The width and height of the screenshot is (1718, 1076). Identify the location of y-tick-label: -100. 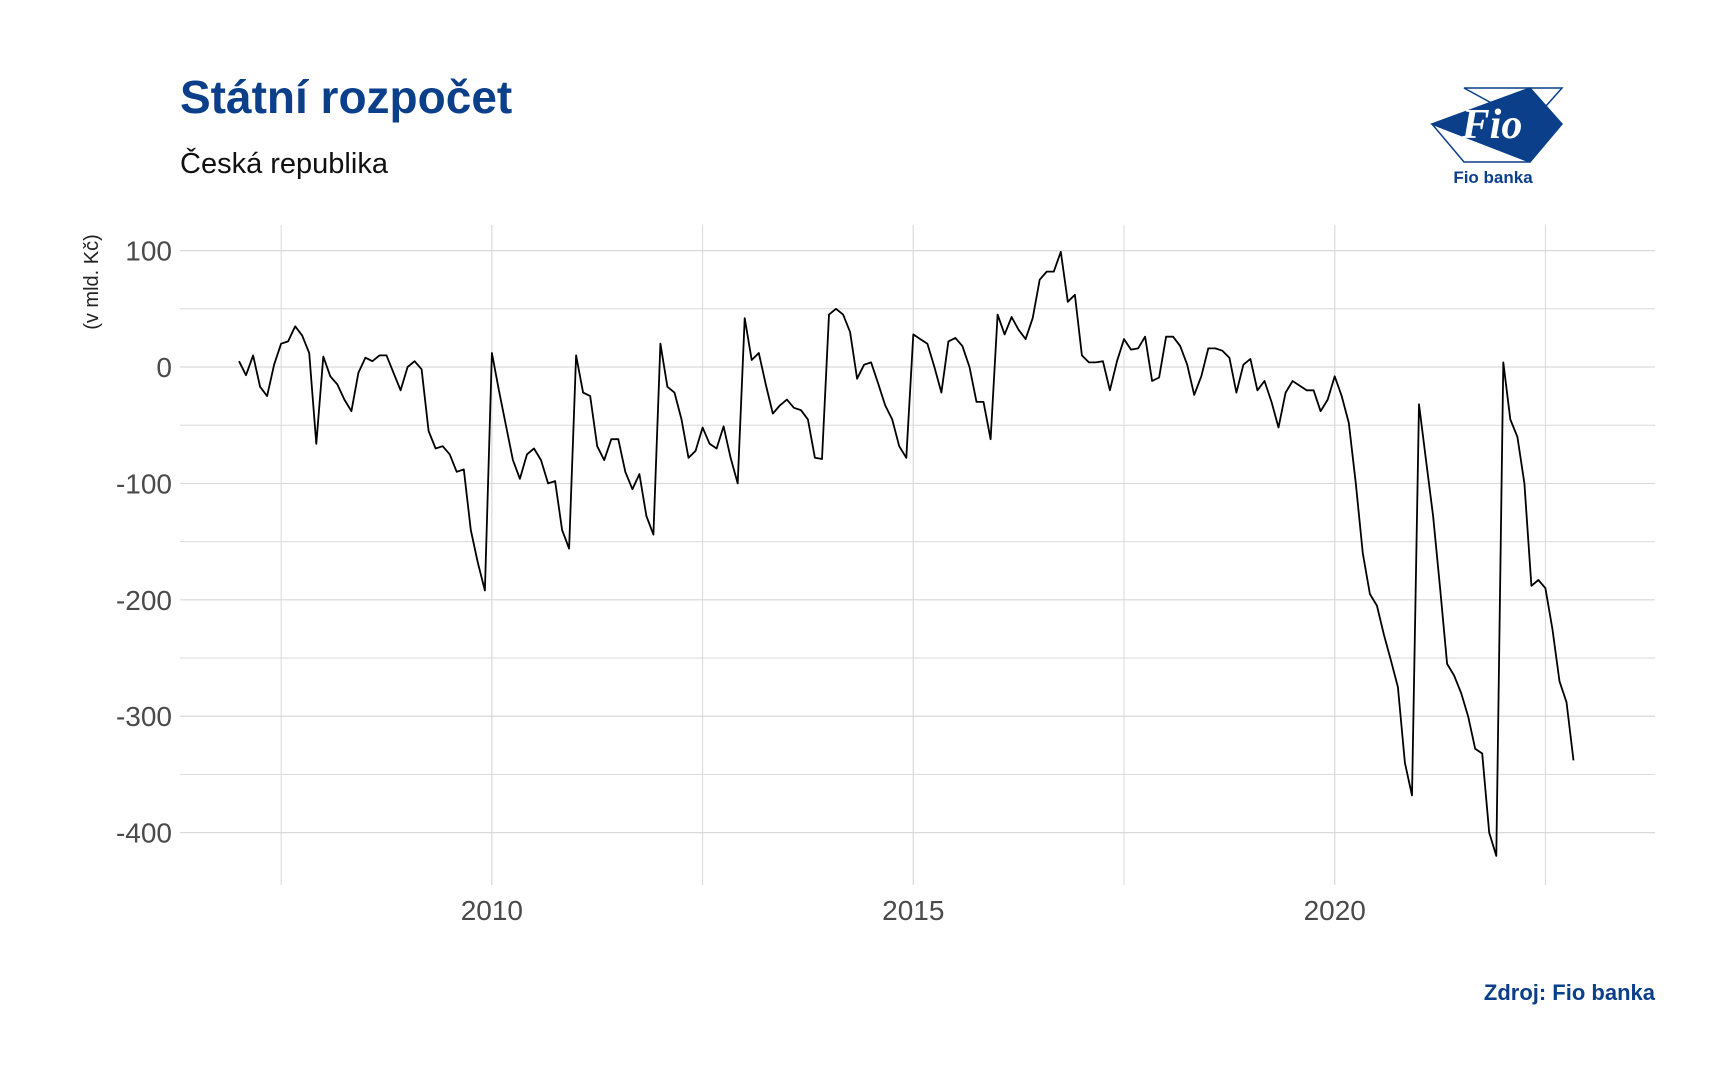
(144, 483).